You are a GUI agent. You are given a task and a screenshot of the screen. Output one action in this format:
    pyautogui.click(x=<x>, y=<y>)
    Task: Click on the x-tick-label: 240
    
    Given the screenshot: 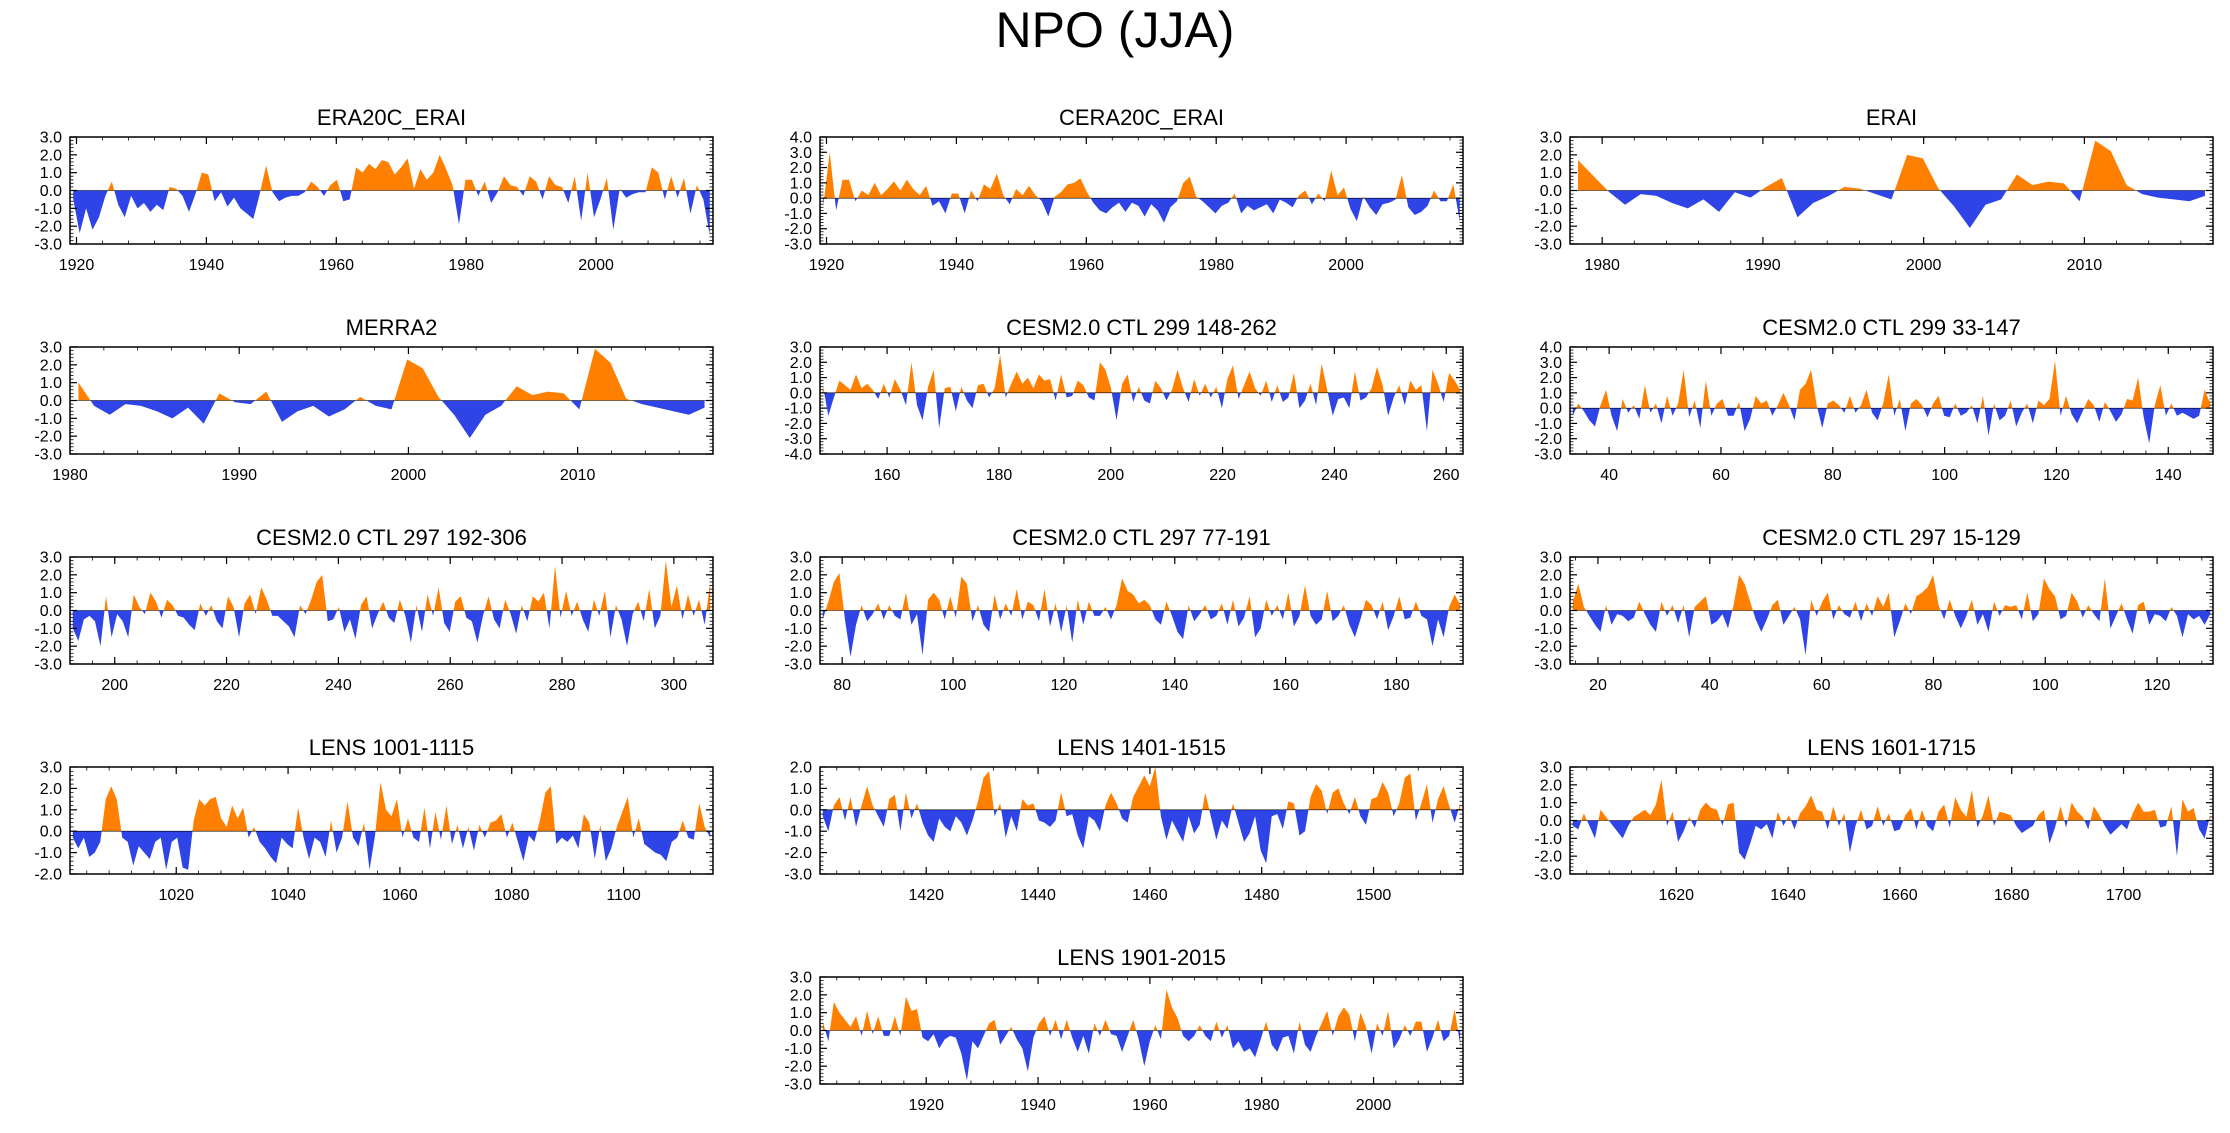 What is the action you would take?
    pyautogui.click(x=338, y=685)
    